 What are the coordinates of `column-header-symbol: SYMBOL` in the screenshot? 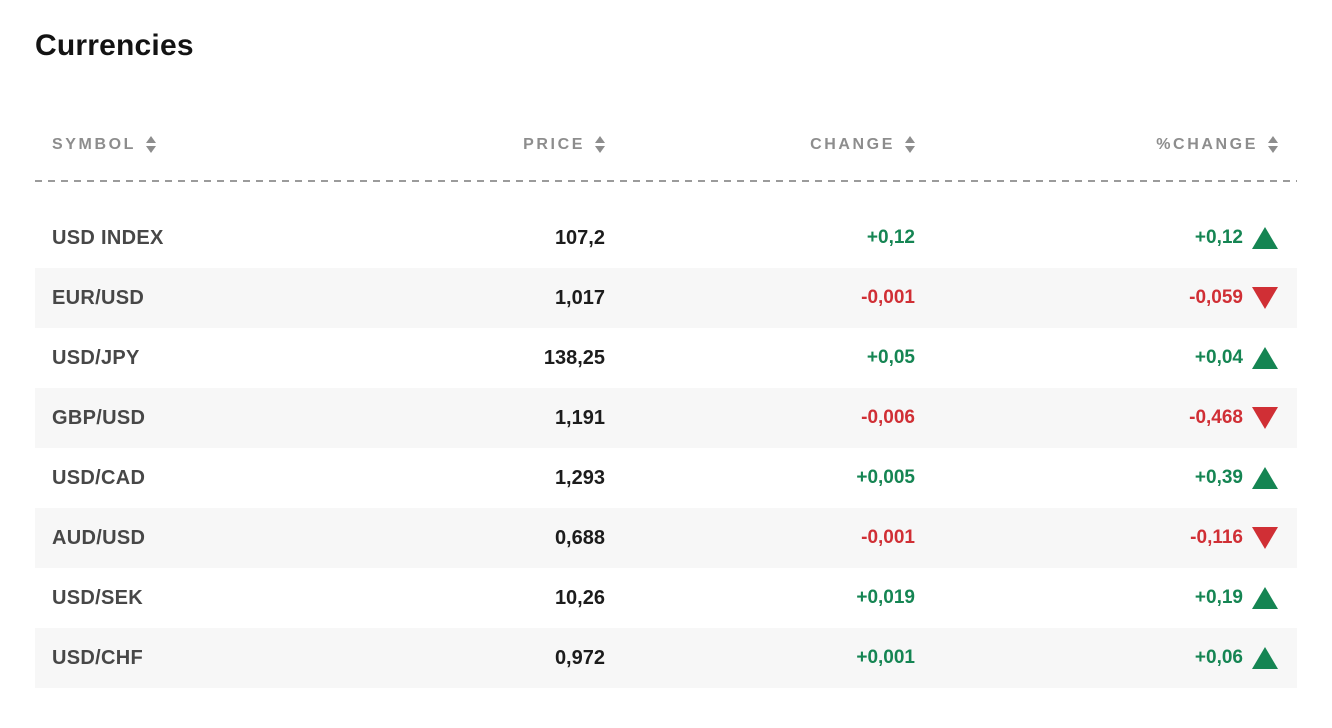 It's located at (202, 145).